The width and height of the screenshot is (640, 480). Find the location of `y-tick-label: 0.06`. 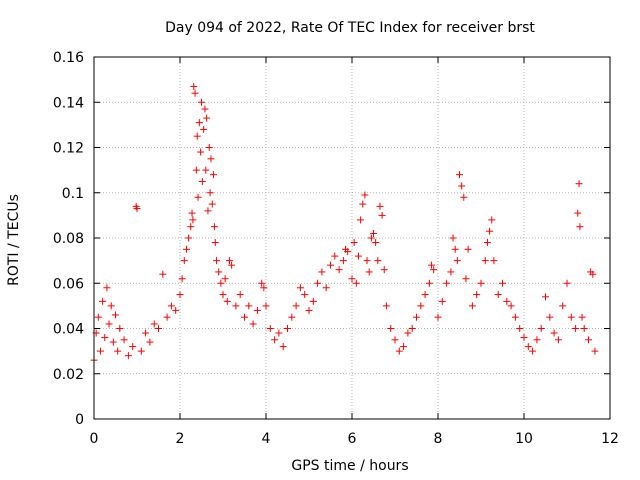

y-tick-label: 0.06 is located at coordinates (68, 284).